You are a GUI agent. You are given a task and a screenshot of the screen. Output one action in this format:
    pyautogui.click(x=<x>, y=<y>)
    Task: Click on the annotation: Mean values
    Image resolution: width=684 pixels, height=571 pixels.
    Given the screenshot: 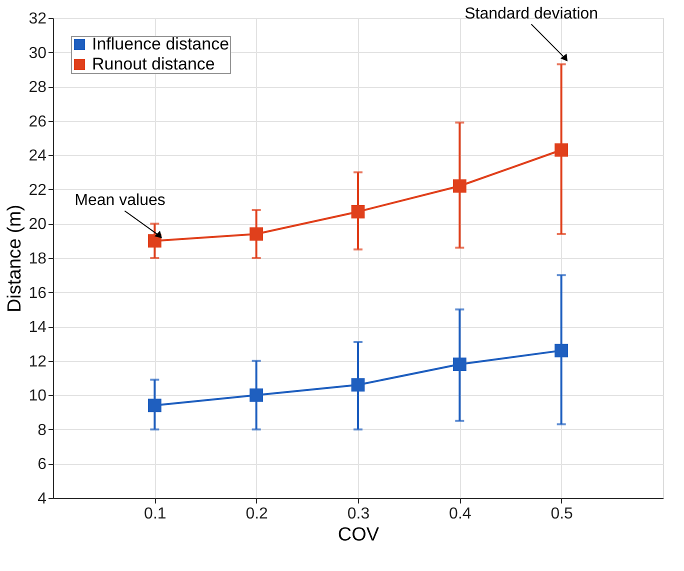 What is the action you would take?
    pyautogui.click(x=120, y=200)
    